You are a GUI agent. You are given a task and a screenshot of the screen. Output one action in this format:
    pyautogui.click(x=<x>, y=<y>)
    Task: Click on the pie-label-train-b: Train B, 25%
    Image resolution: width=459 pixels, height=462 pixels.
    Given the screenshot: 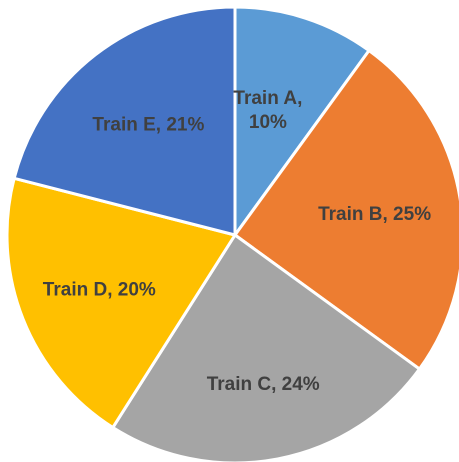 What is the action you would take?
    pyautogui.click(x=374, y=214)
    